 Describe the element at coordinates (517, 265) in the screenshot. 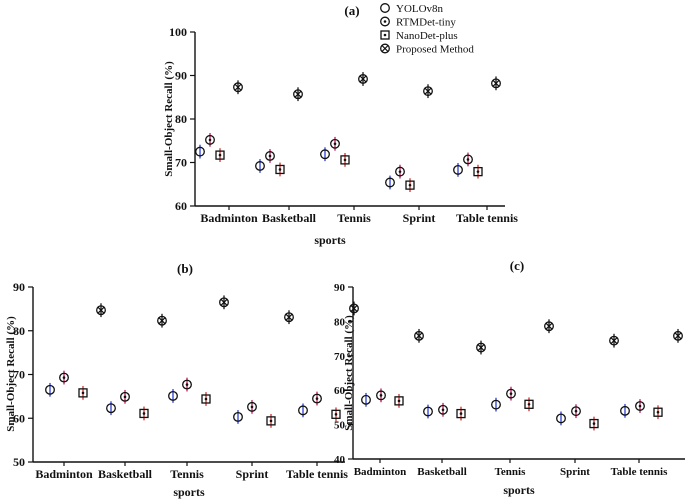

I see `panel-label-c: (c)` at that location.